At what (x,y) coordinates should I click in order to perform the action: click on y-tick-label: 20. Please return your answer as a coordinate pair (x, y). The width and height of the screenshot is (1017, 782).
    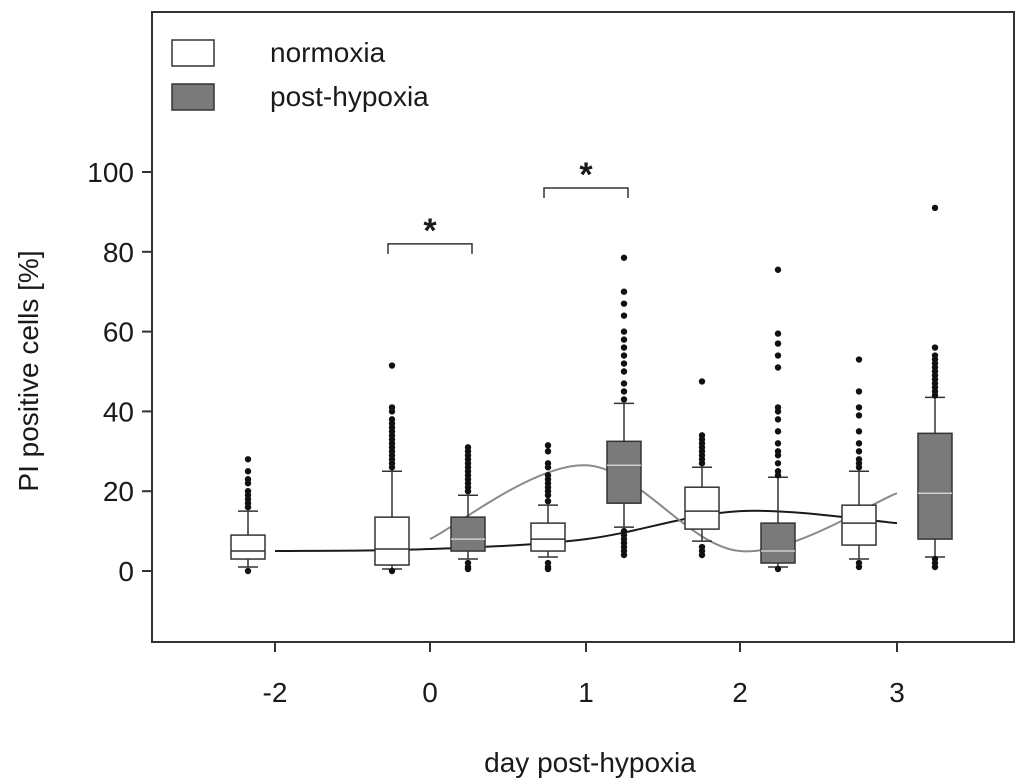
    Looking at the image, I should click on (118, 491).